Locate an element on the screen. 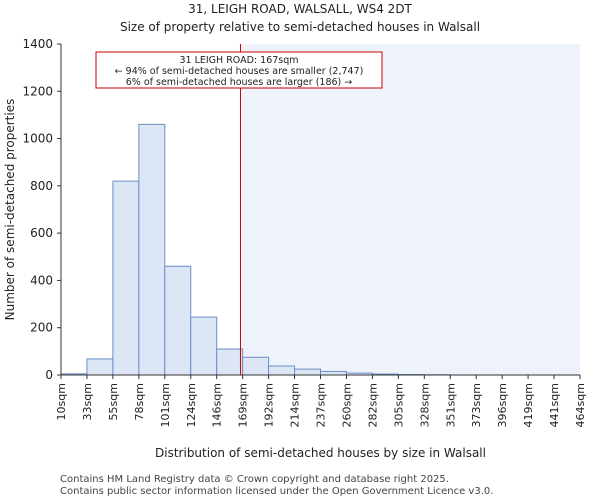  x-tick-label: 419sqm is located at coordinates (528, 405).